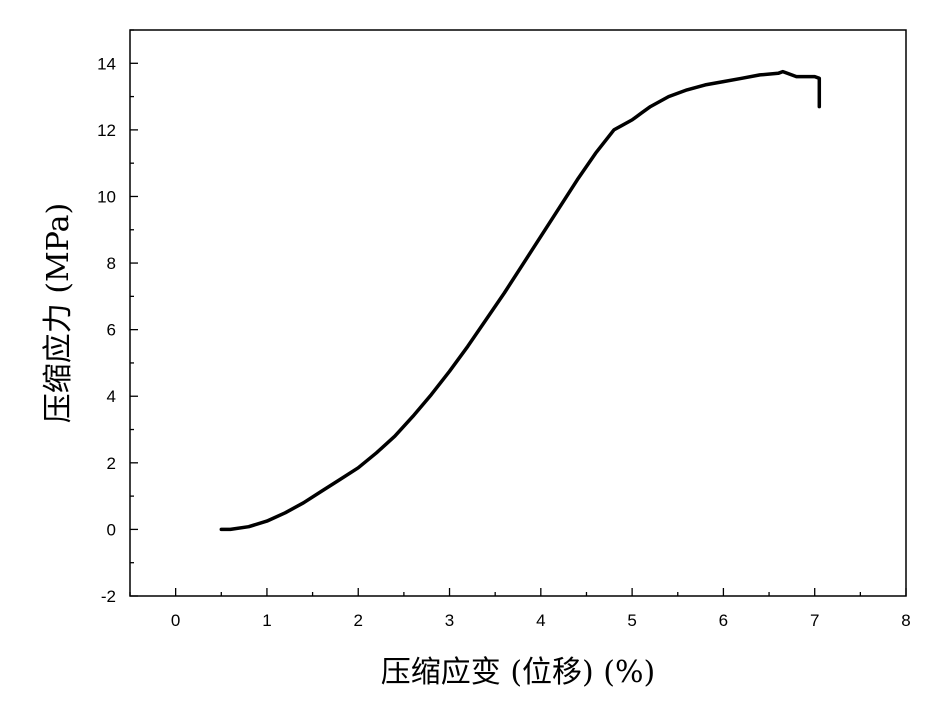 This screenshot has height=714, width=929. I want to click on y-tick-label: 10, so click(106, 196).